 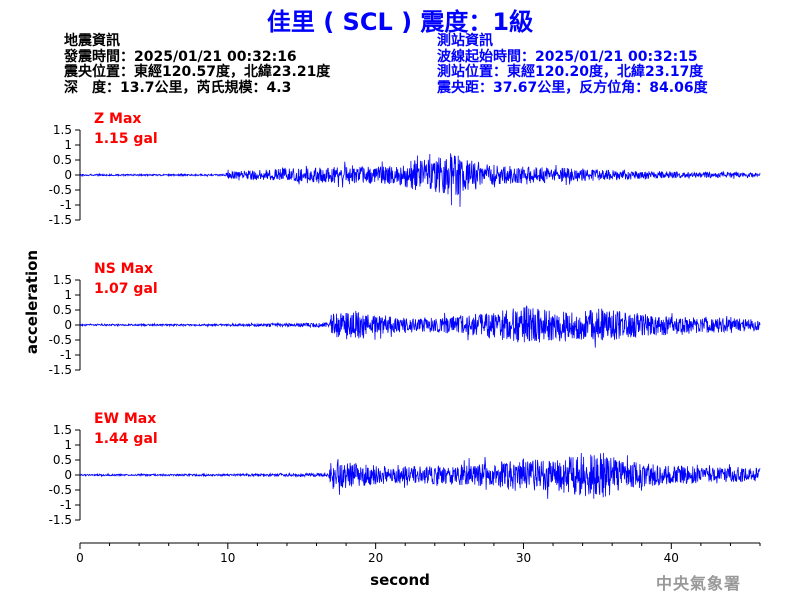 I want to click on wave-start-time: 波線起始時間：2025/01/21 00:32:15, so click(x=567, y=56).